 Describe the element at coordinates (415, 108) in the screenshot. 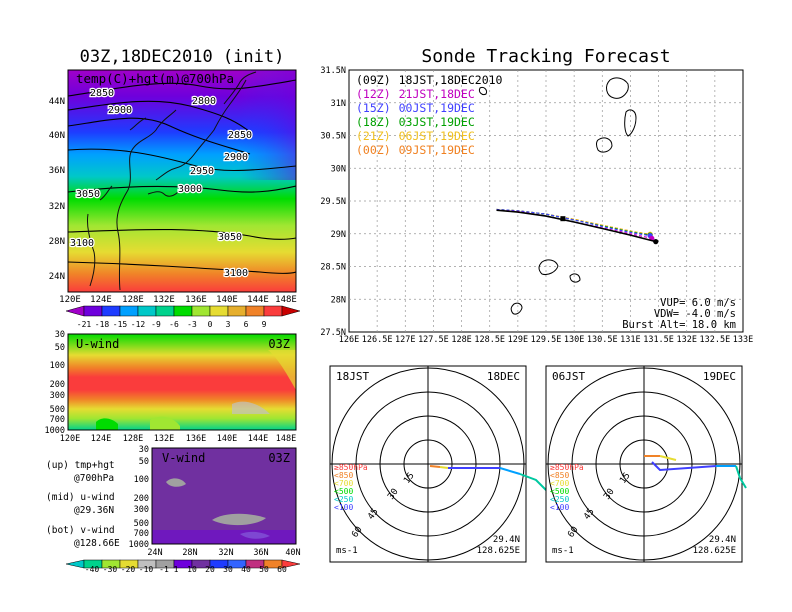

I see `legend-entry-15z: (15Z) 00JST,19DEC` at that location.